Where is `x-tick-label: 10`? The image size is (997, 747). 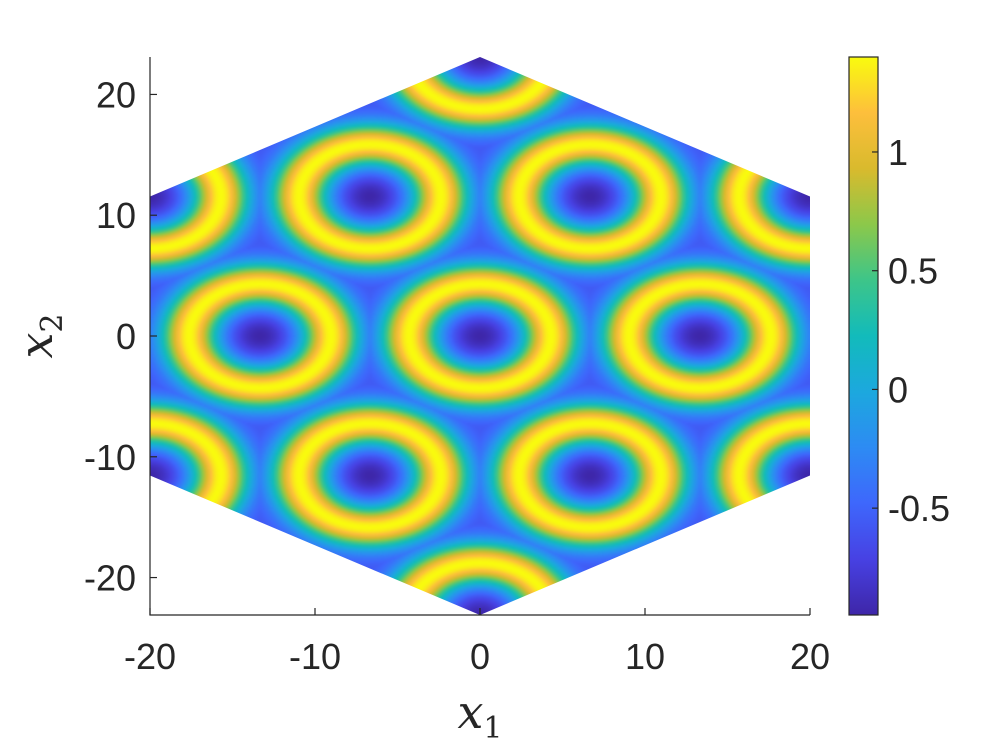
x-tick-label: 10 is located at coordinates (645, 656).